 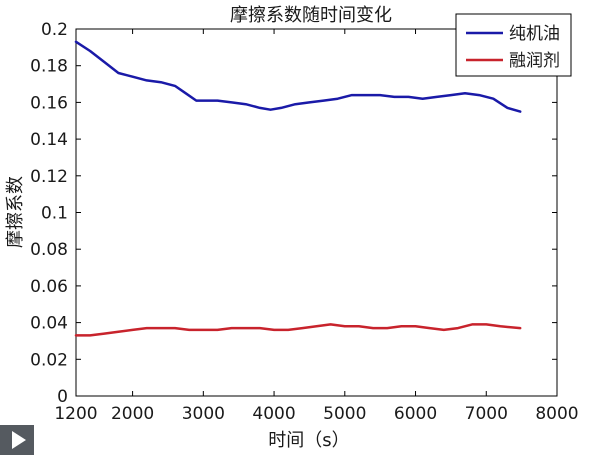 What do you see at coordinates (203, 414) in the screenshot?
I see `x-tick-label: 3000` at bounding box center [203, 414].